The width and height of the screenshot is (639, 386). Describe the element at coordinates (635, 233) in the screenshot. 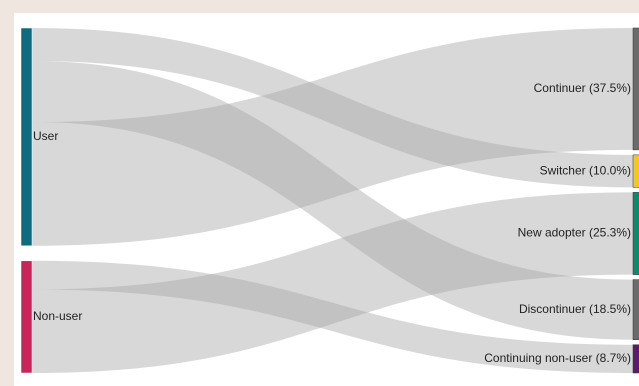

I see `node-newadopter` at that location.